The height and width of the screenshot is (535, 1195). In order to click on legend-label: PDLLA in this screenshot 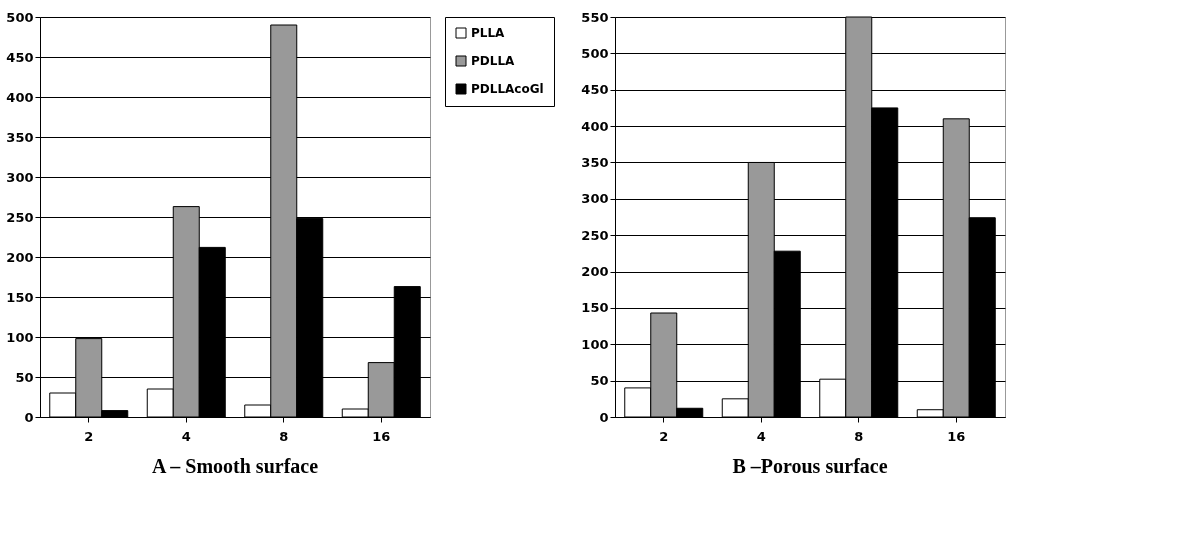, I will do `click(493, 61)`.